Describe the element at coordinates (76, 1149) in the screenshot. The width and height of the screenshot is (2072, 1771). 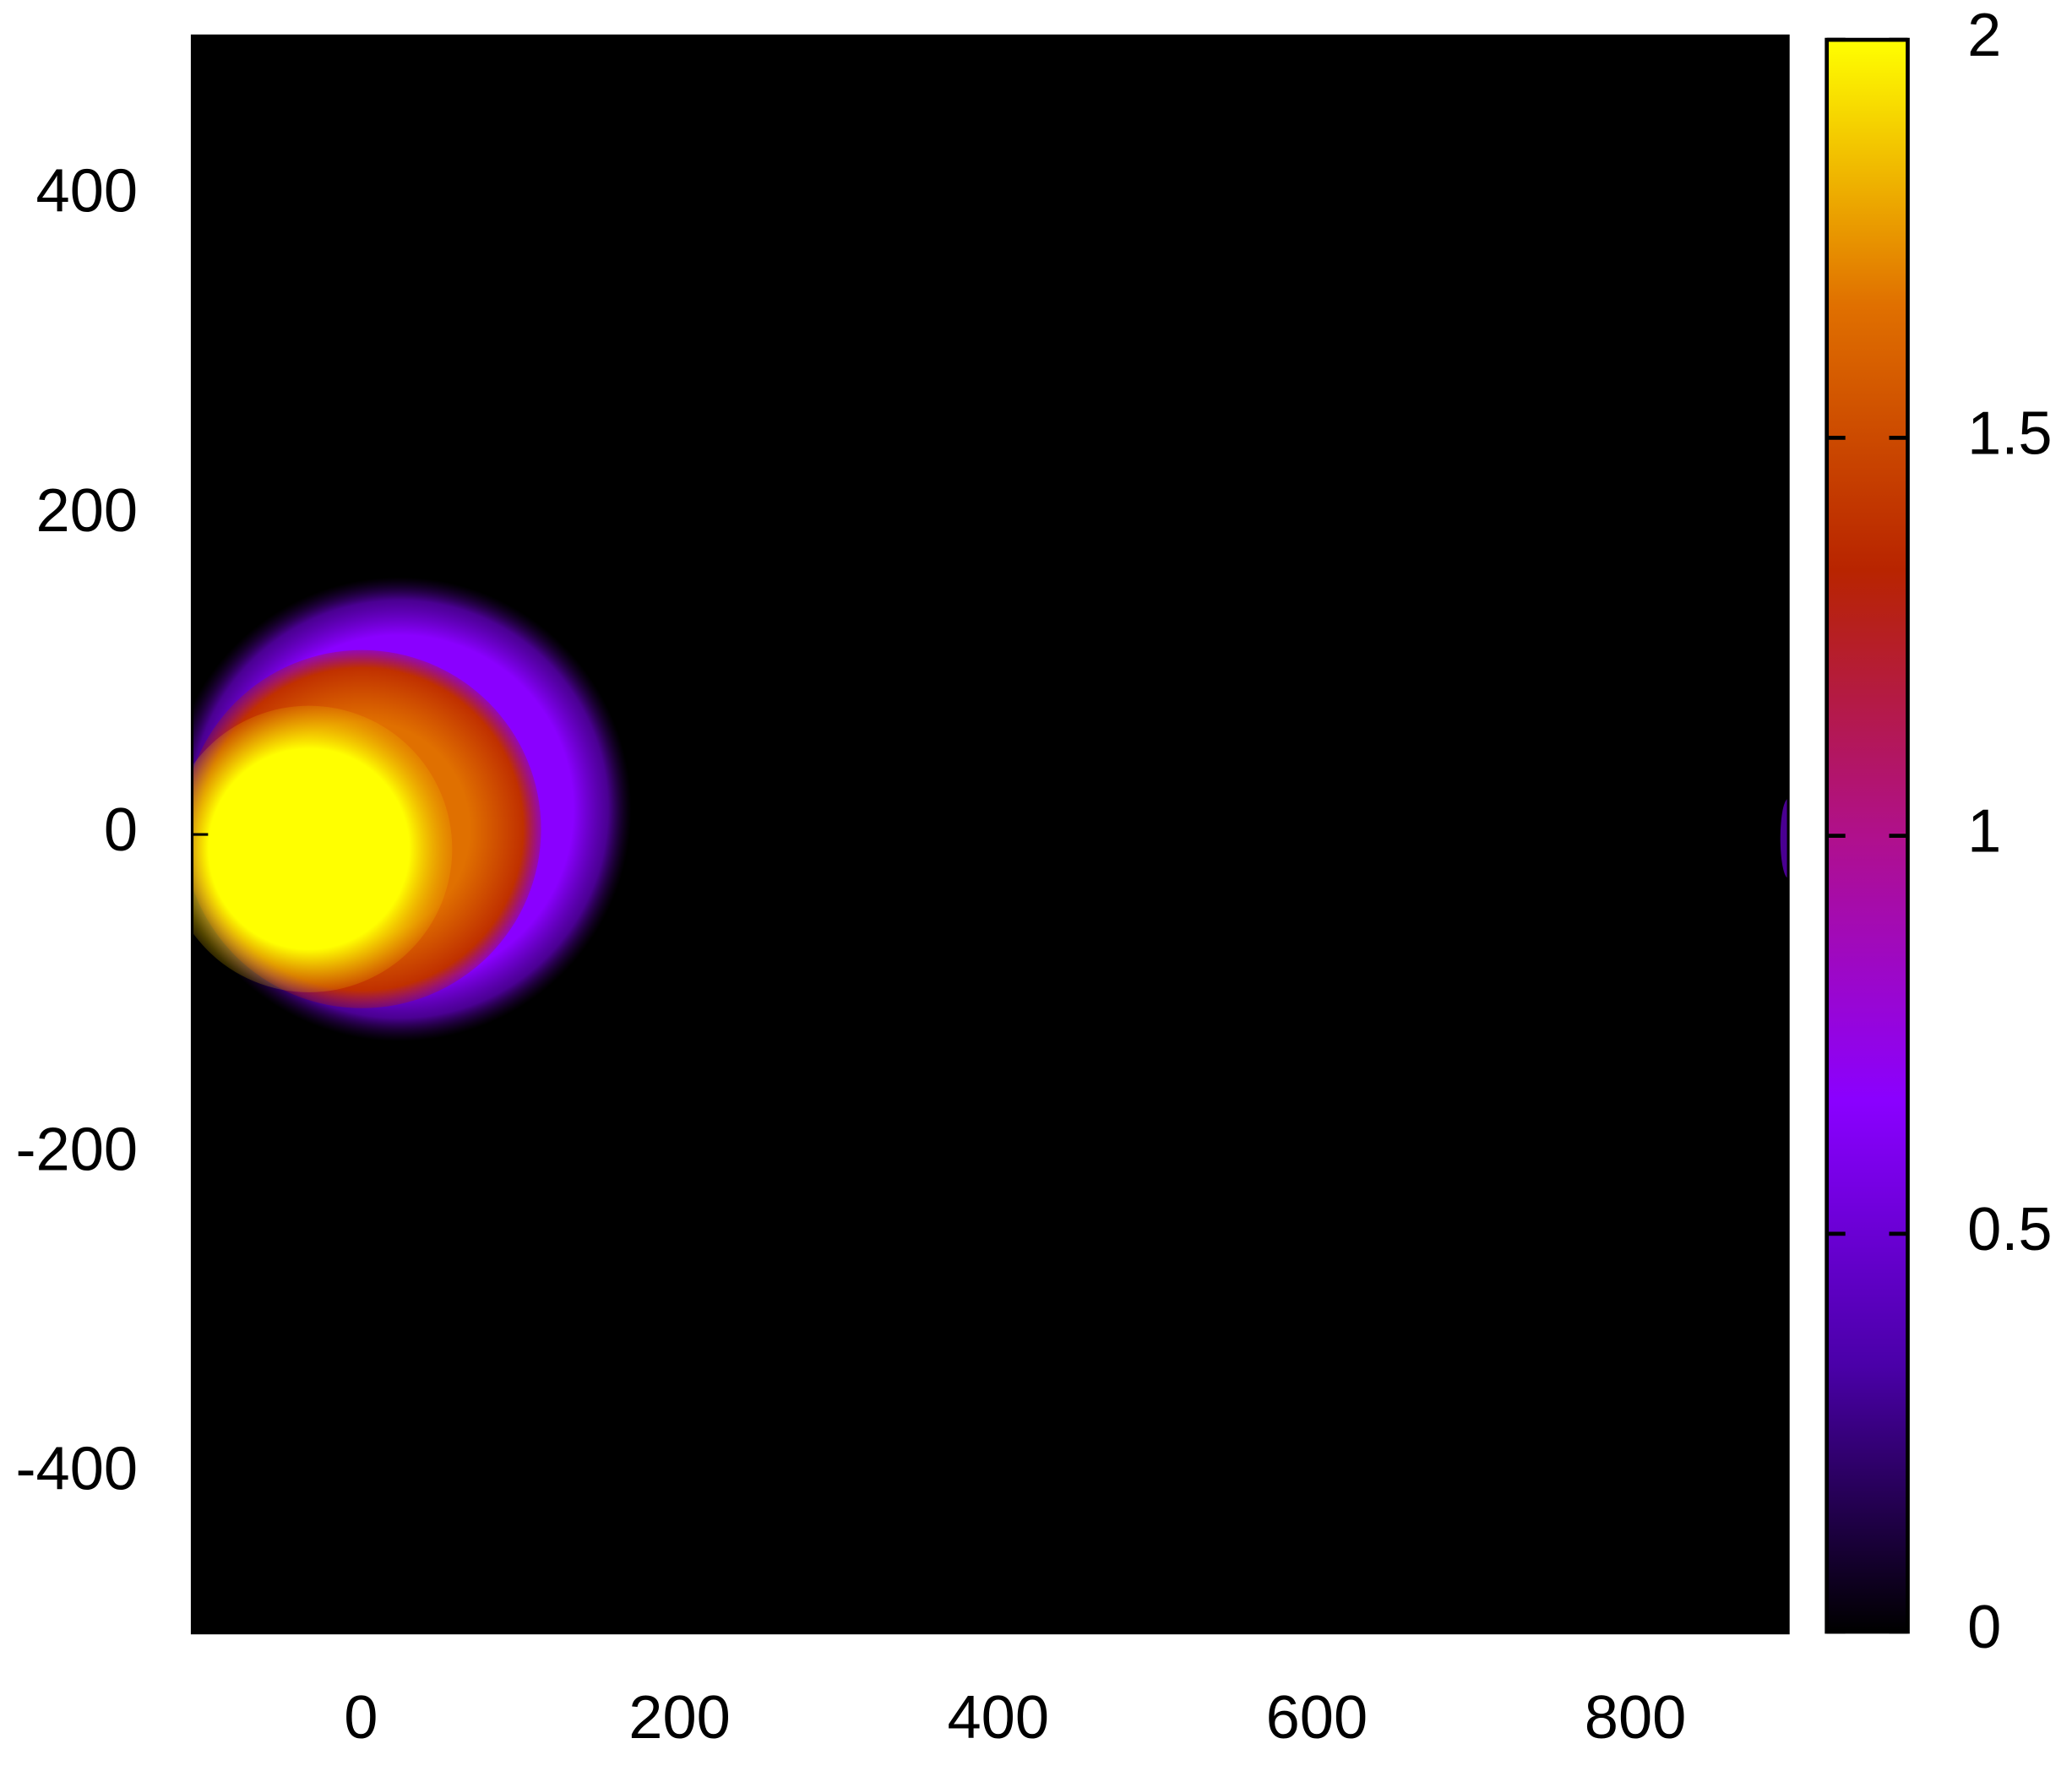
I see `y-tick-label: -200` at that location.